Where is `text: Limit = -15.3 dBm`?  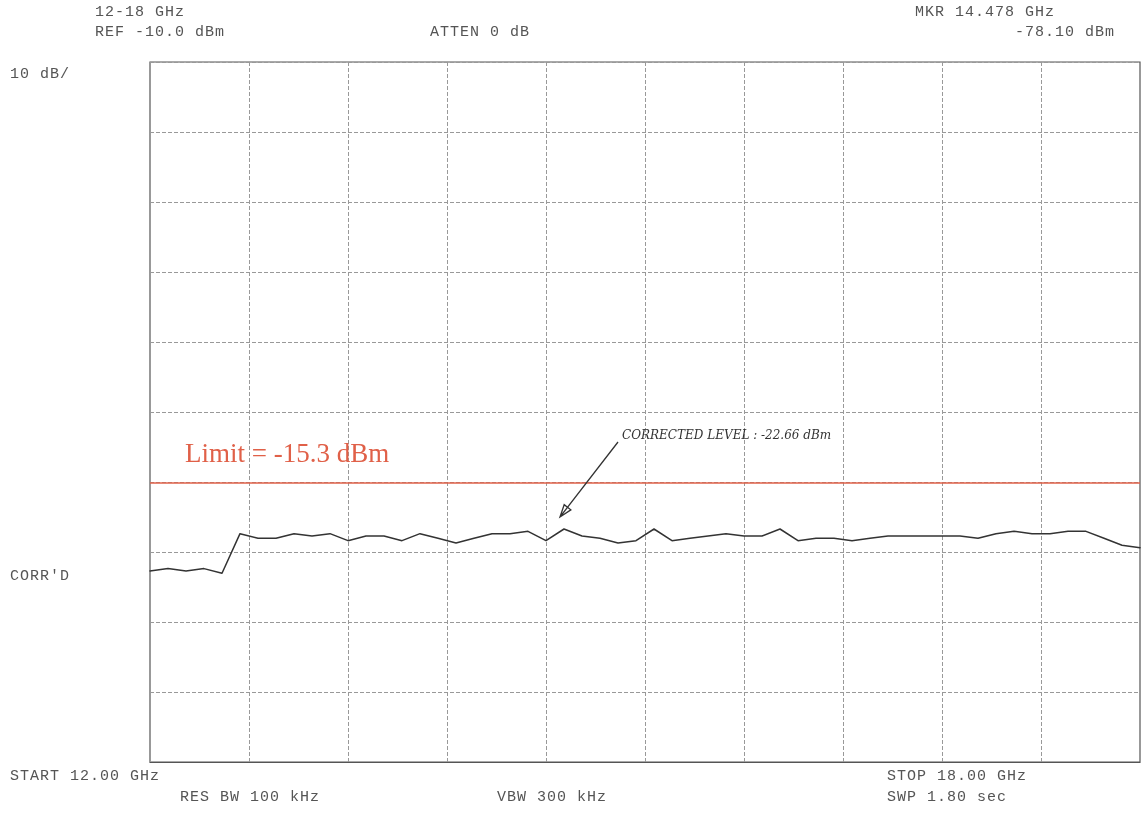 text: Limit = -15.3 dBm is located at coordinates (287, 453).